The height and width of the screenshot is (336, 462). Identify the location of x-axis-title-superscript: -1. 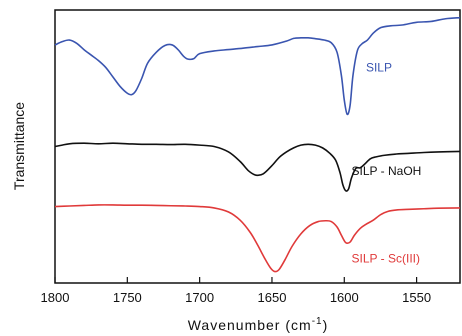
(317, 321).